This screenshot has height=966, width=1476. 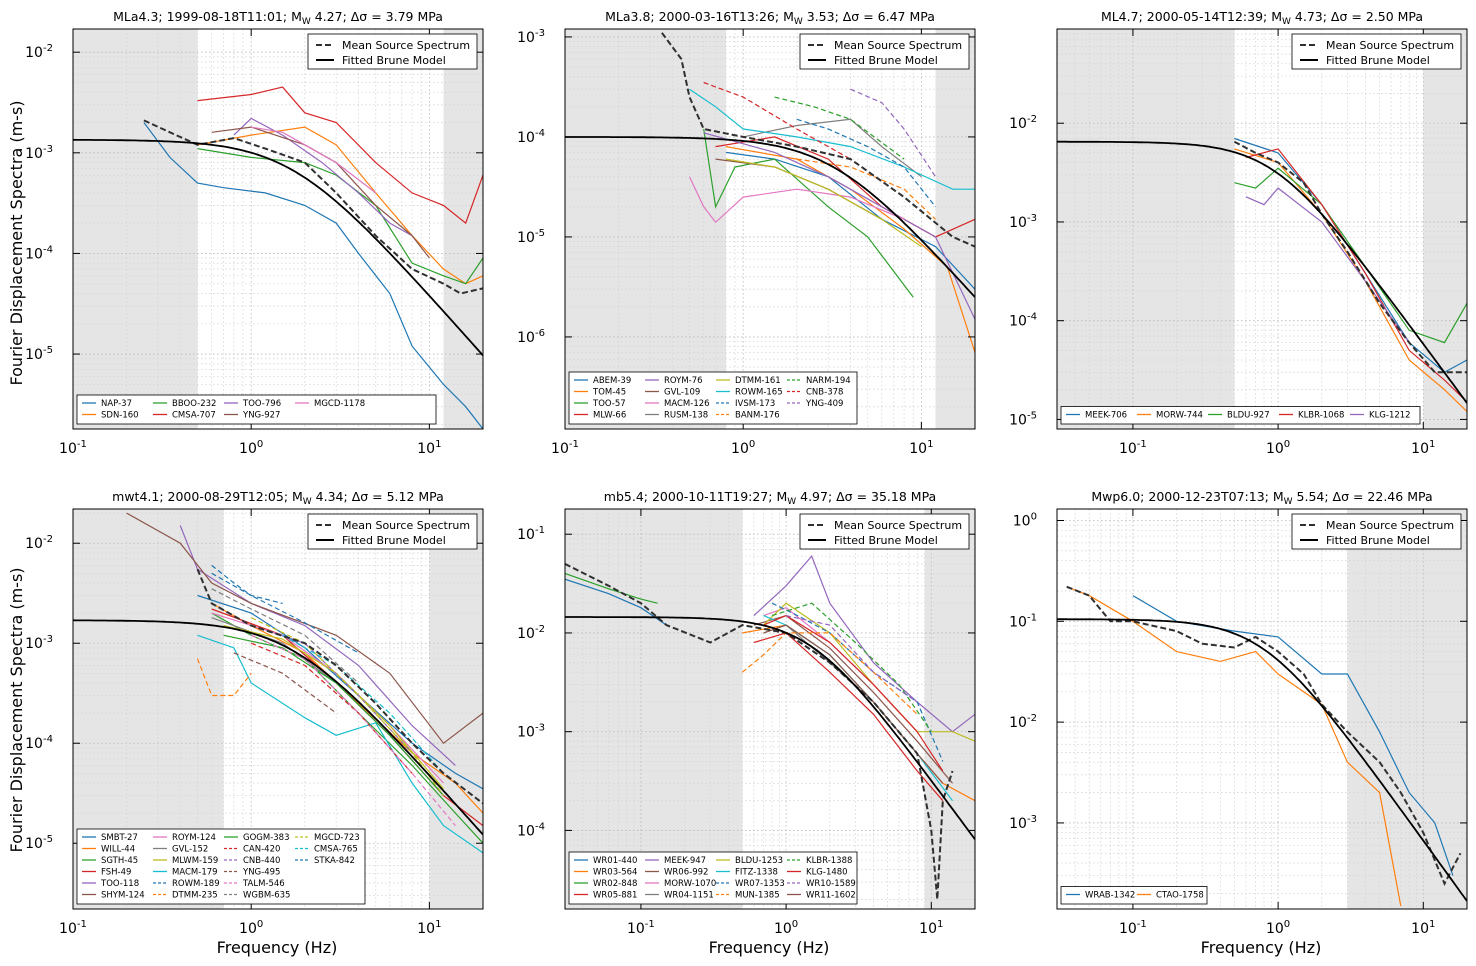 What do you see at coordinates (831, 884) in the screenshot?
I see `legend-entry: WR10-1589` at bounding box center [831, 884].